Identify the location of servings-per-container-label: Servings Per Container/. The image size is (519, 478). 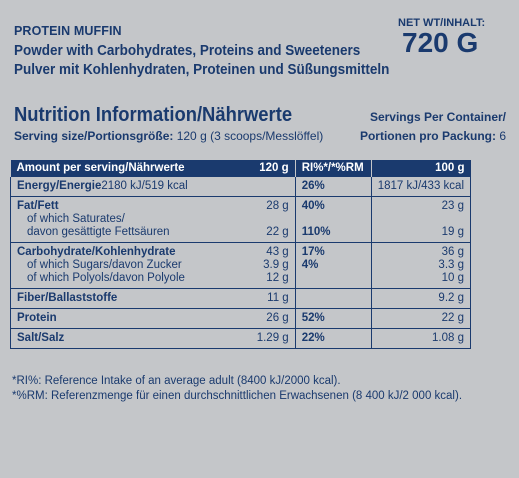
(437, 117).